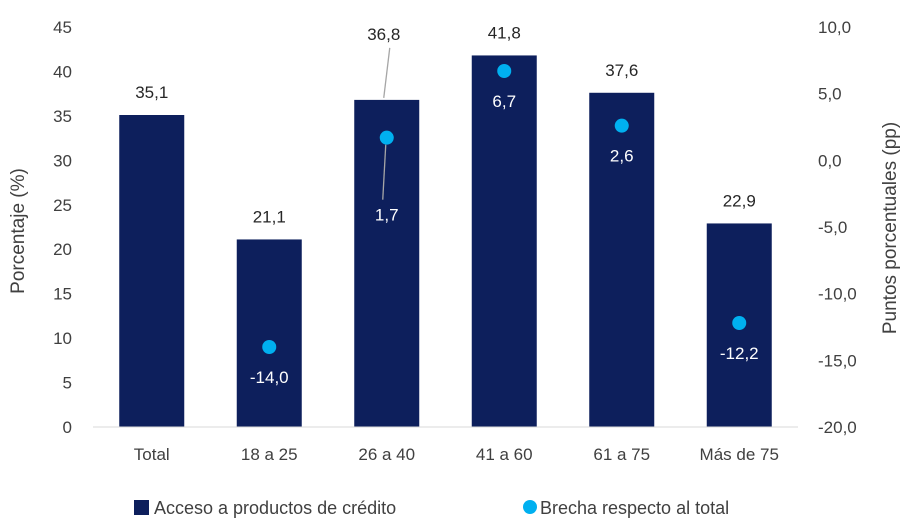  I want to click on category-label: Más de 75, so click(739, 454).